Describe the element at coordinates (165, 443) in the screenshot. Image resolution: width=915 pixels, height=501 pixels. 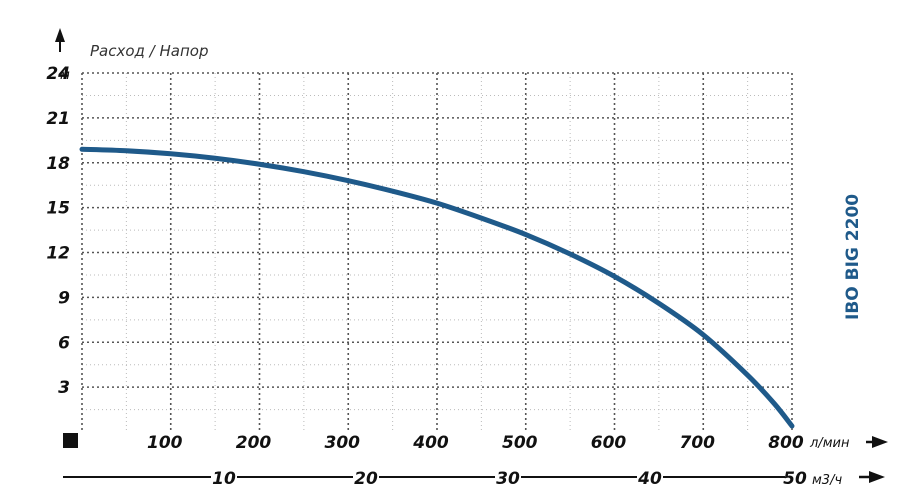
I see `x-tick-label: 100` at that location.